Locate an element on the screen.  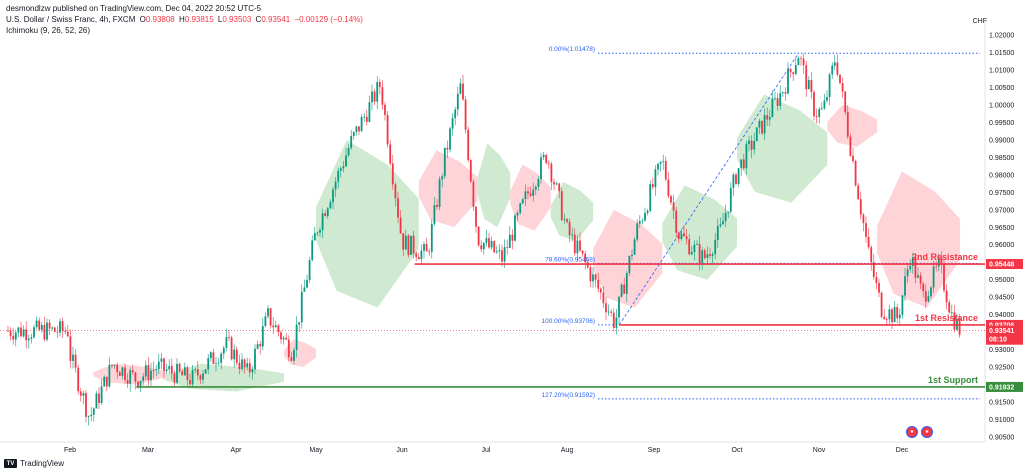
price-tag: 0.95448 is located at coordinates (1001, 265).